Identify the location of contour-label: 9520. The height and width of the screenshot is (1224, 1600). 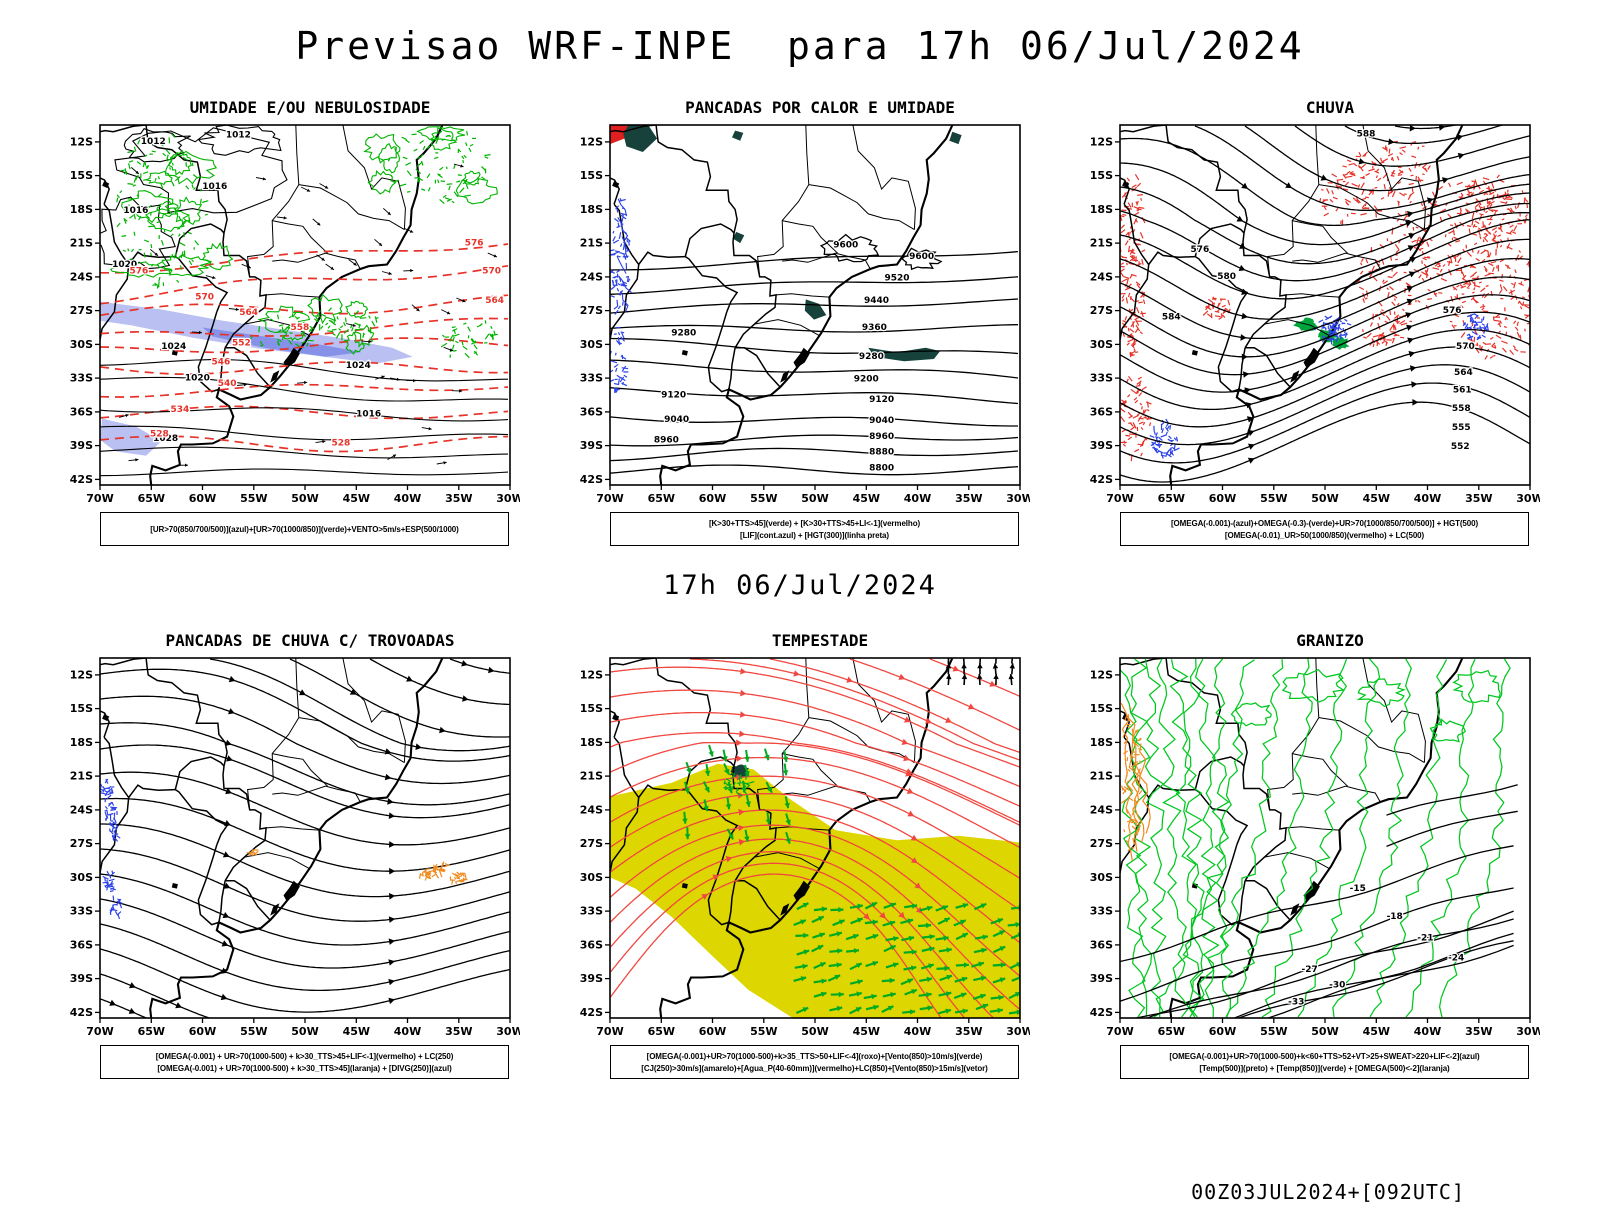
(896, 278).